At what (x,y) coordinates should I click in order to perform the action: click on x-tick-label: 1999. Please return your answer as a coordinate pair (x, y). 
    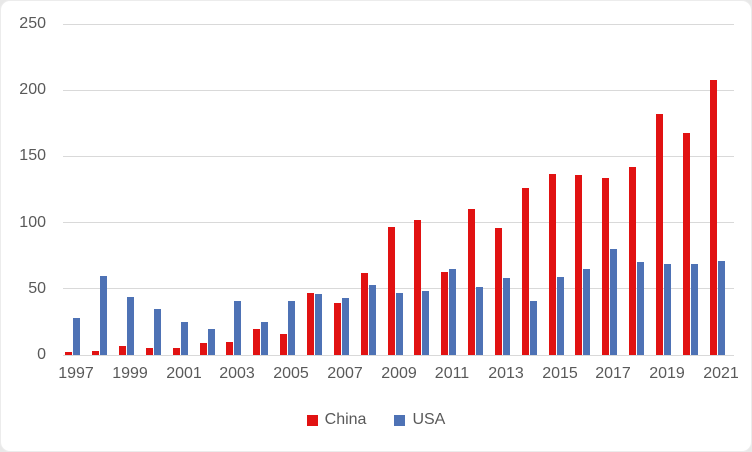
    Looking at the image, I should click on (130, 373).